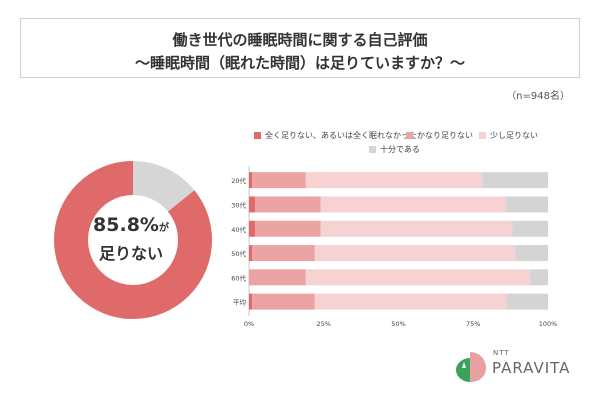 The width and height of the screenshot is (600, 400). I want to click on paravita-logo: NTT PARAVITA, so click(512, 366).